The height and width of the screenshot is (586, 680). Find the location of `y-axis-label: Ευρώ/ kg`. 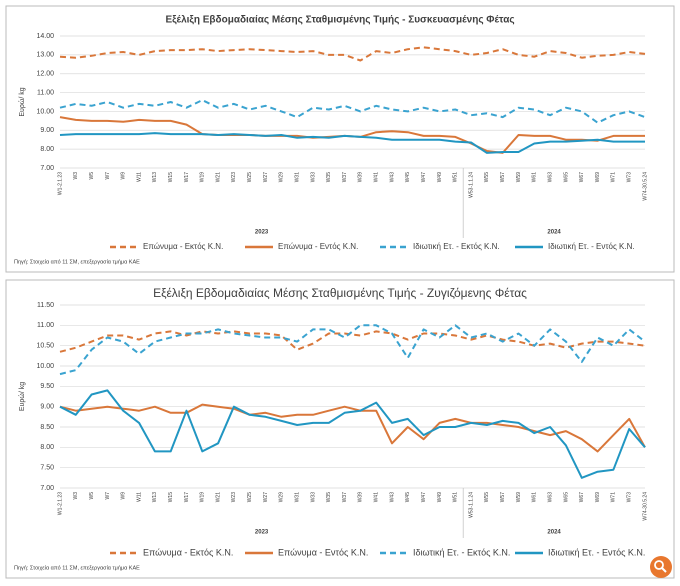

y-axis-label: Ευρώ/ kg is located at coordinates (22, 396).